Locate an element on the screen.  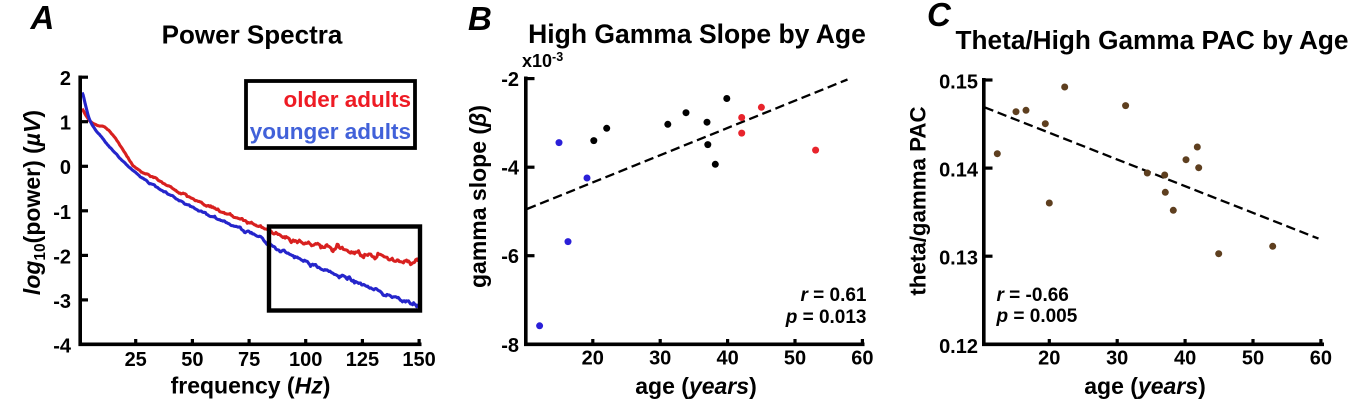
svg-text: frequency (Hz) is located at coordinates (251, 386).